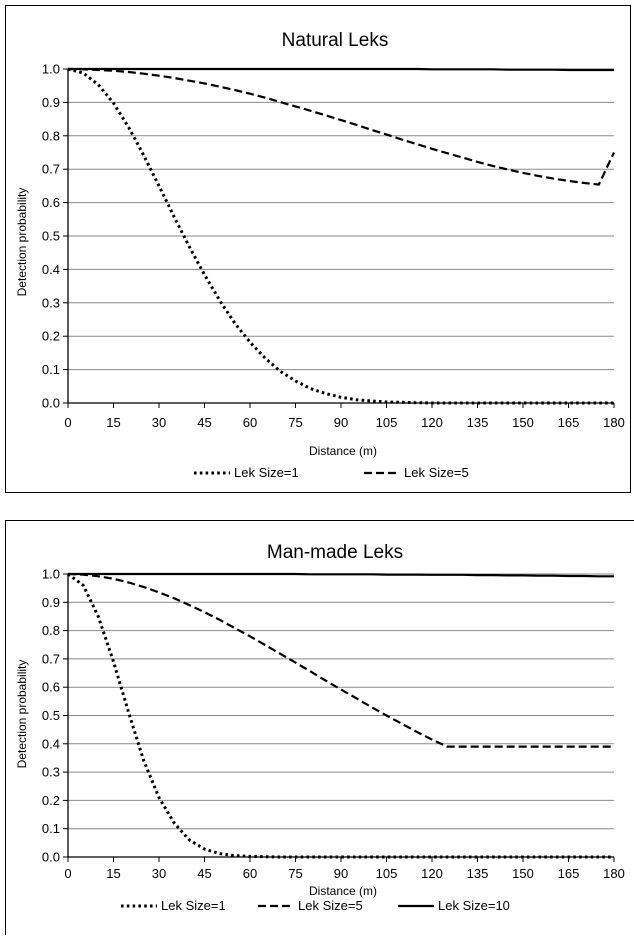 This screenshot has height=936, width=634. What do you see at coordinates (331, 472) in the screenshot?
I see `legend: Lek Size=1 Lek Size=5` at bounding box center [331, 472].